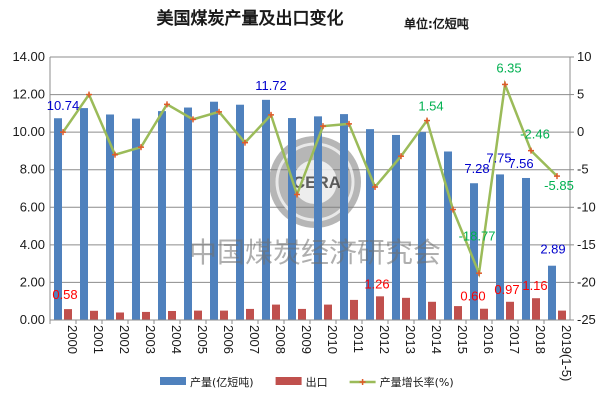  Describe the element at coordinates (436, 339) in the screenshot. I see `x-tick-label: 2014` at that location.